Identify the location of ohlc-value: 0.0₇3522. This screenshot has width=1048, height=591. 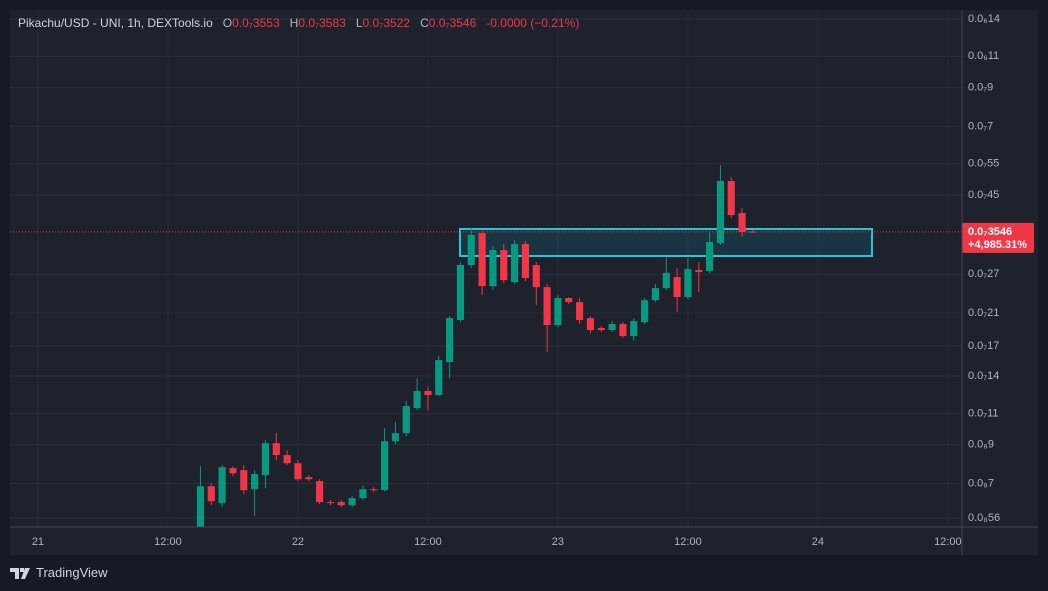
(386, 23).